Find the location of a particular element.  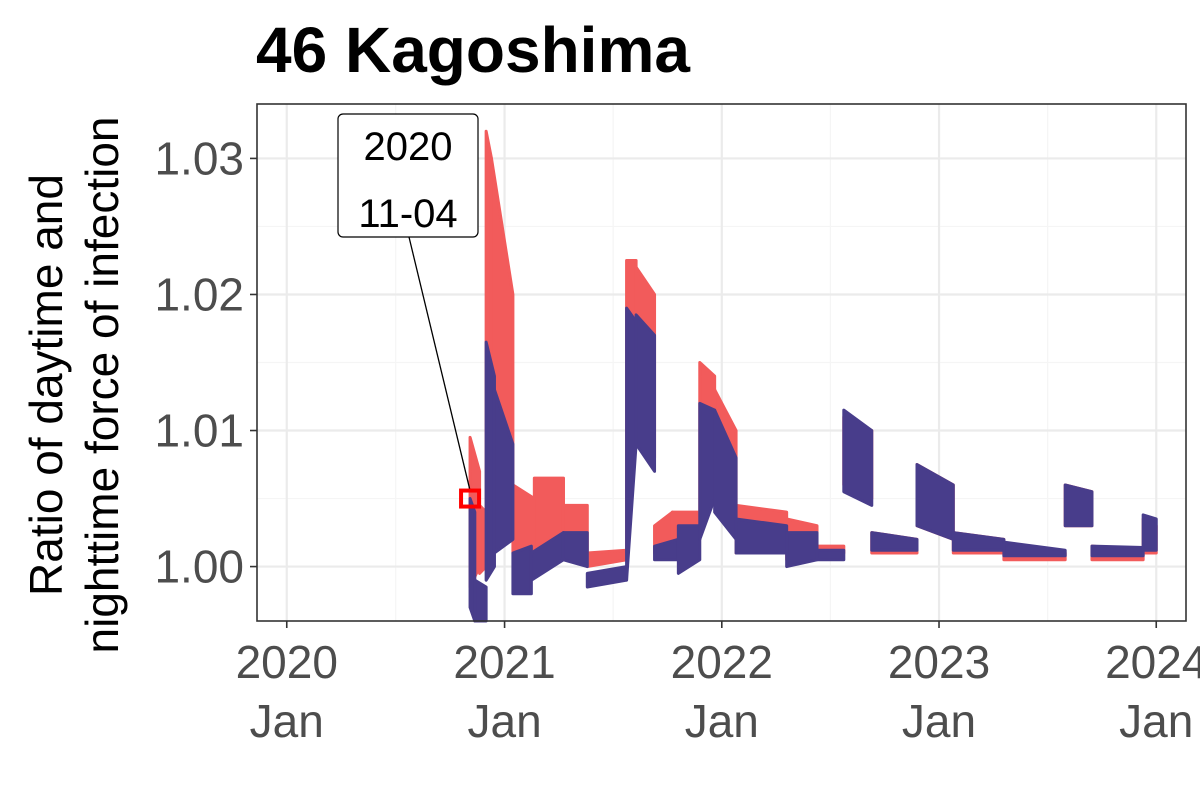

x-tick-label-year: 2023 is located at coordinates (939, 662).